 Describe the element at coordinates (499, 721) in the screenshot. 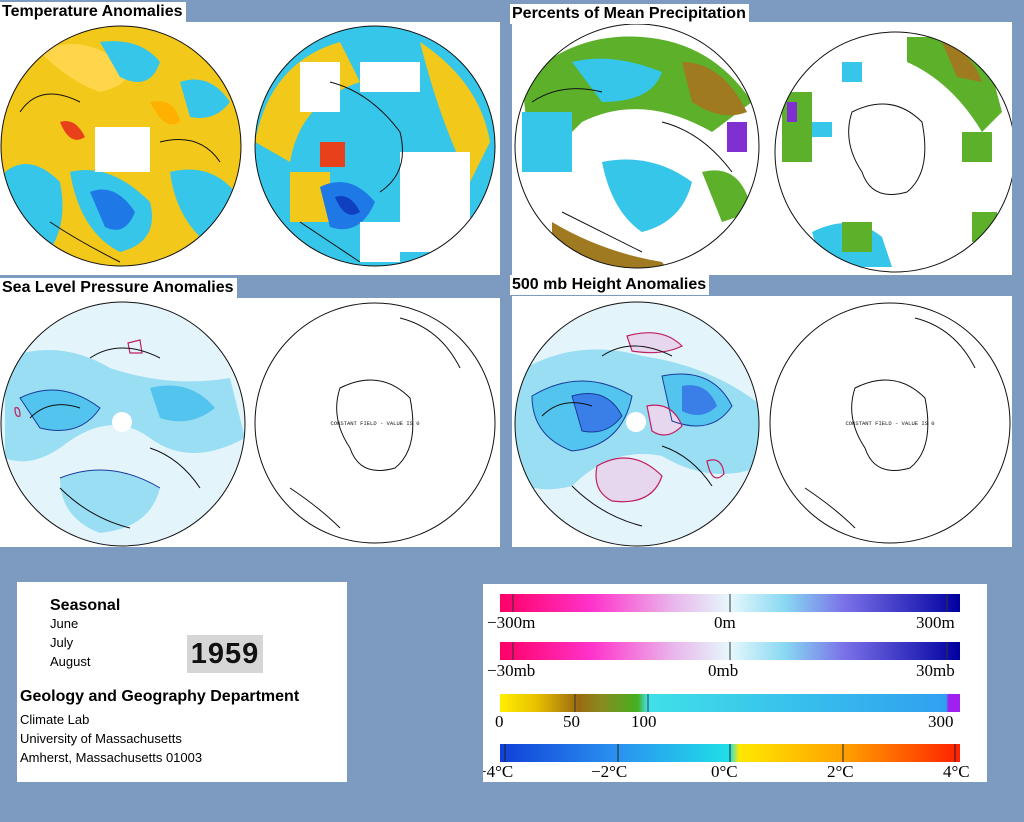

I see `precip-label-0: 0` at that location.